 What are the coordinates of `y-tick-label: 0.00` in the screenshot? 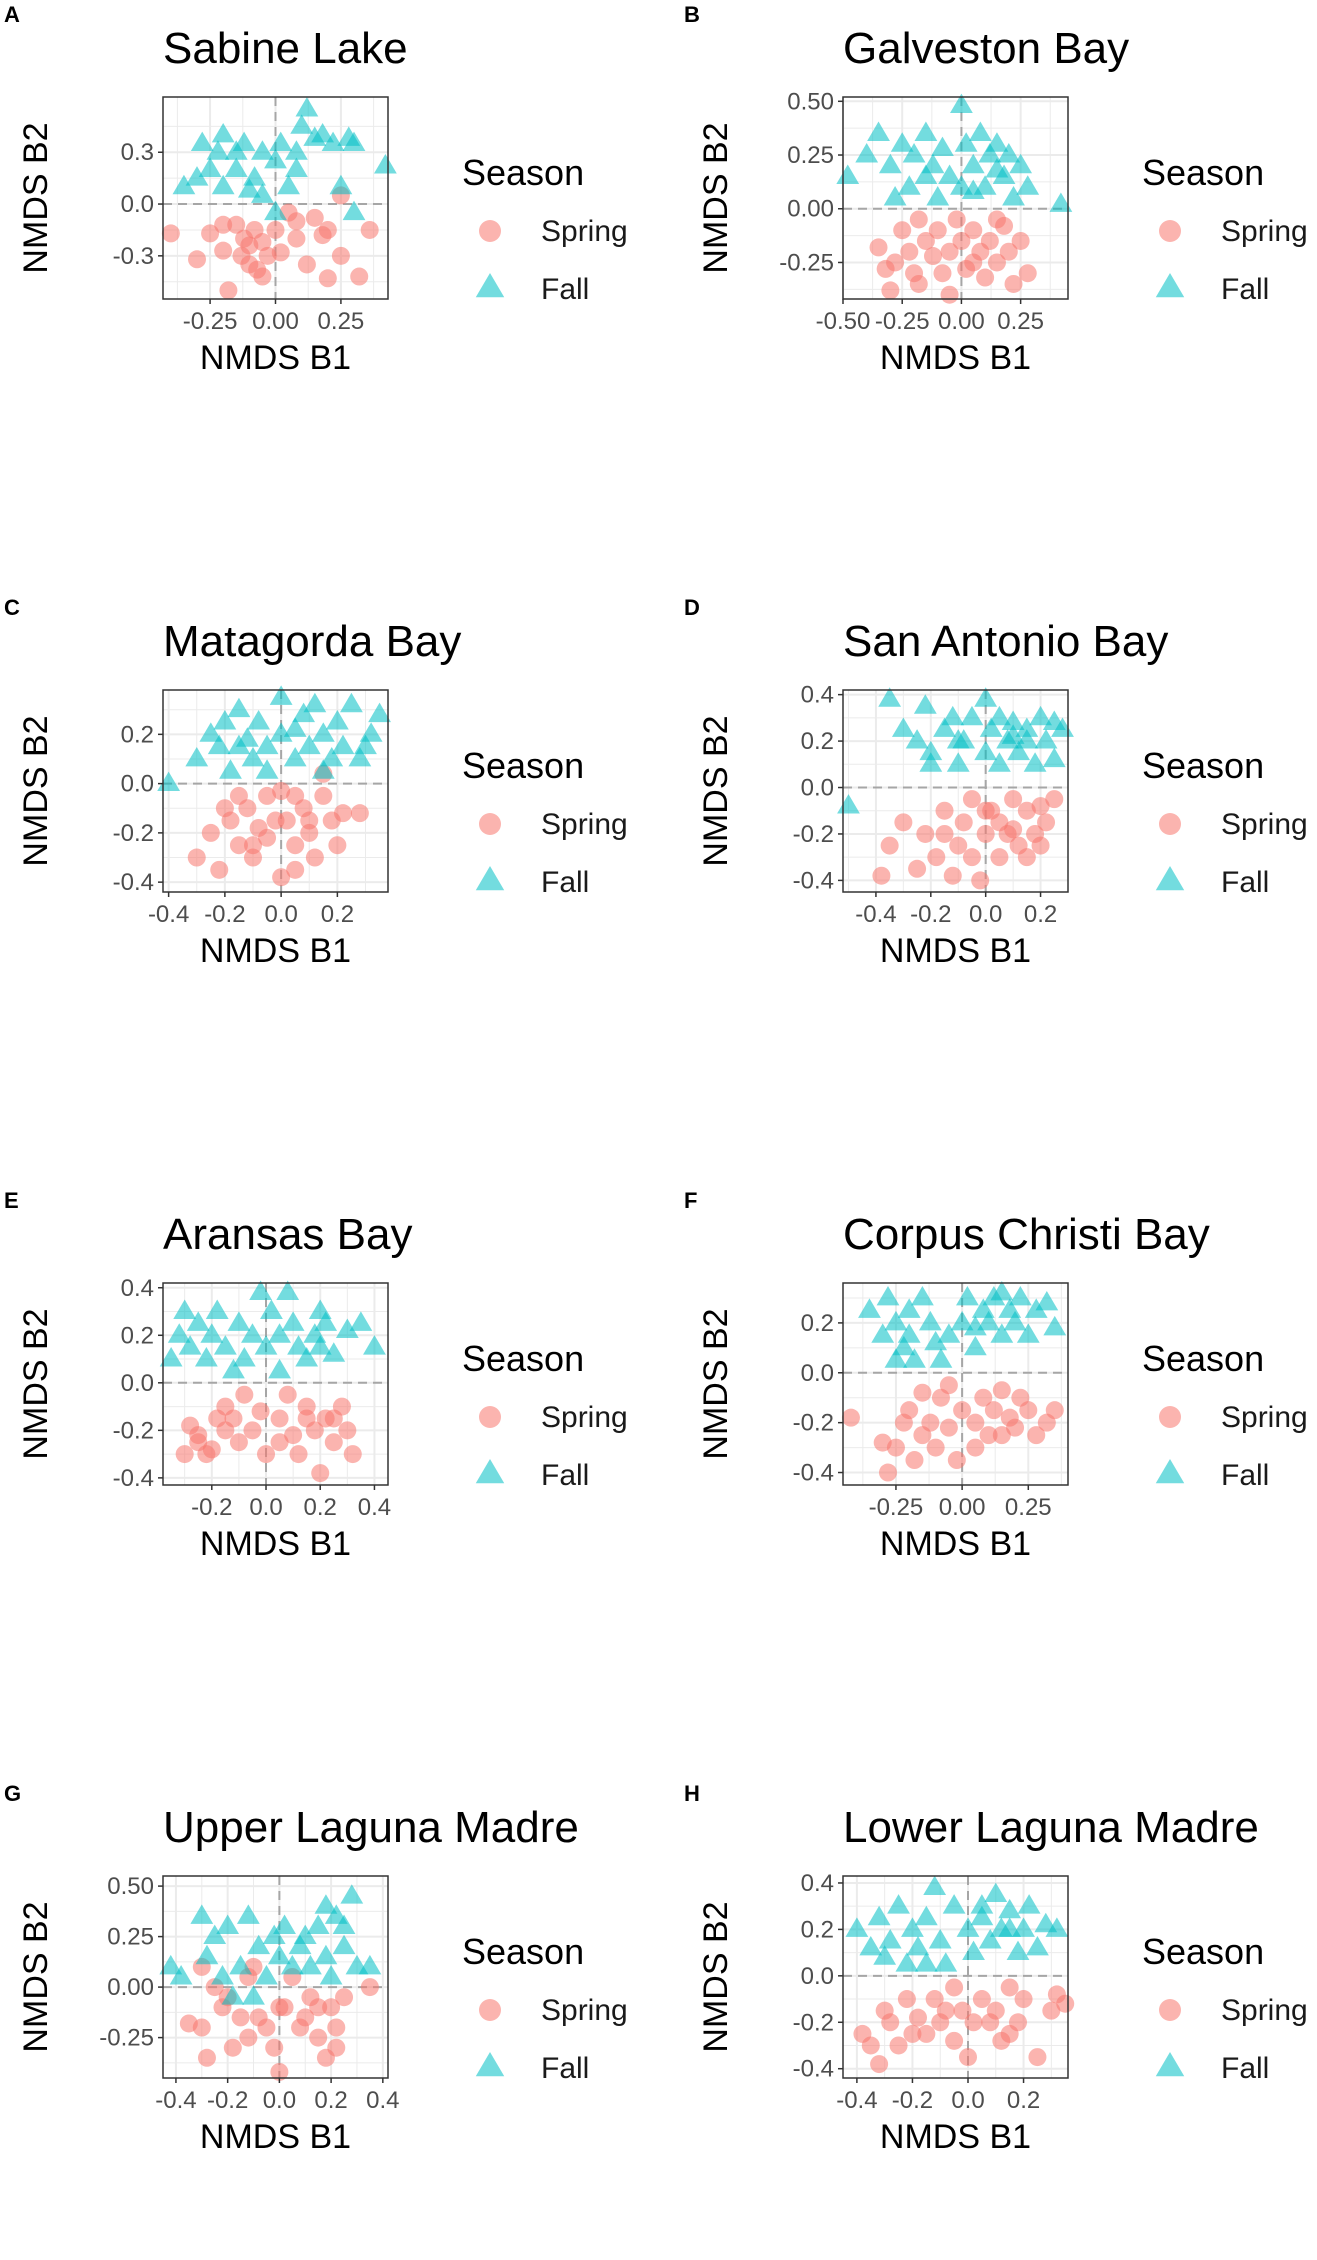 It's located at (810, 209).